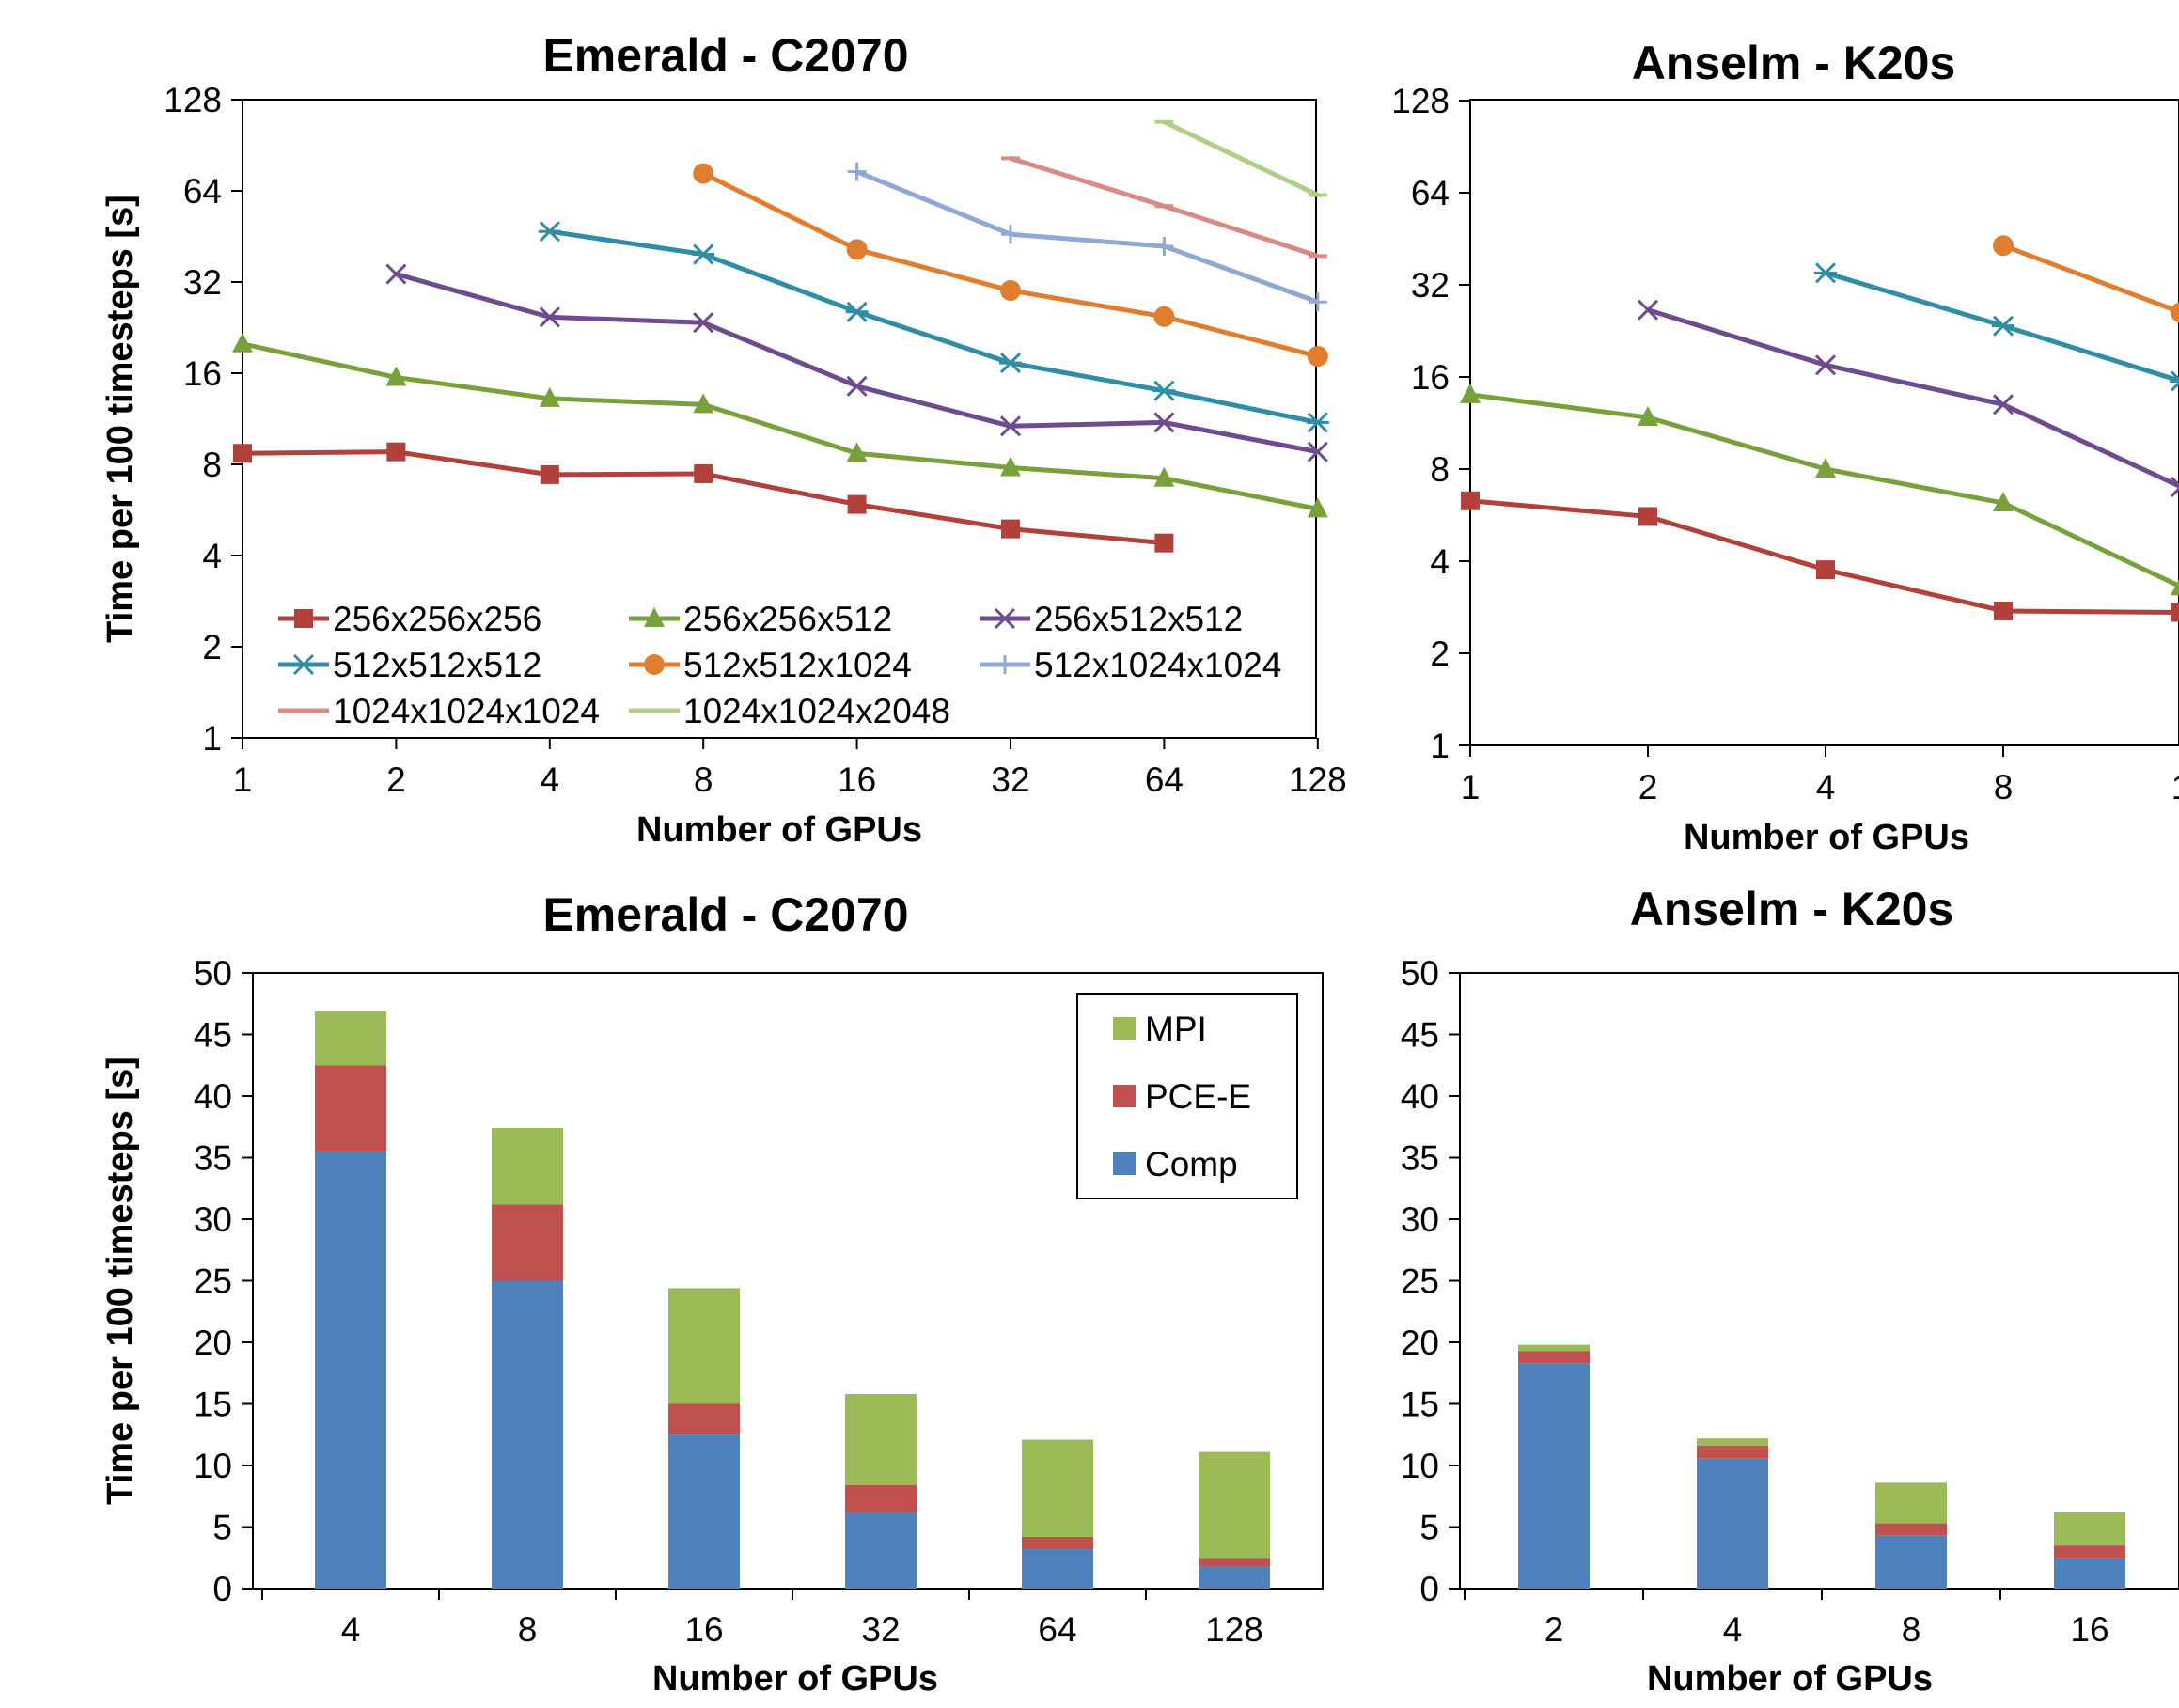 This screenshot has height=1708, width=2179. Describe the element at coordinates (243, 779) in the screenshot. I see `x-tick-label: 1` at that location.